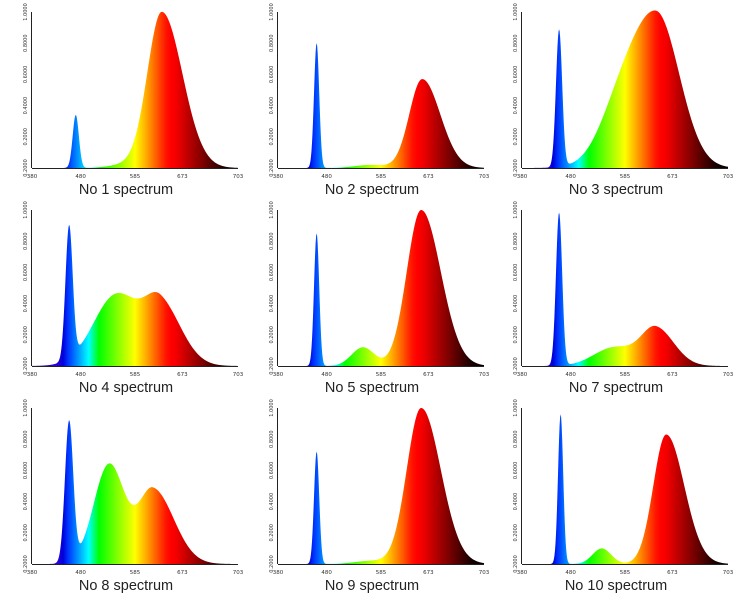 This screenshot has width=750, height=603. I want to click on spectrum-caption: No 5 spectrum, so click(372, 388).